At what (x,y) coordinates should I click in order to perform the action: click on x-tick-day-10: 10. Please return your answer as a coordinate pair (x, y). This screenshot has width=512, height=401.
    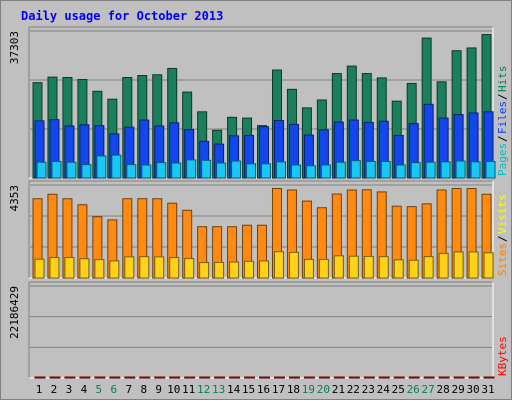
    Looking at the image, I should click on (173, 389).